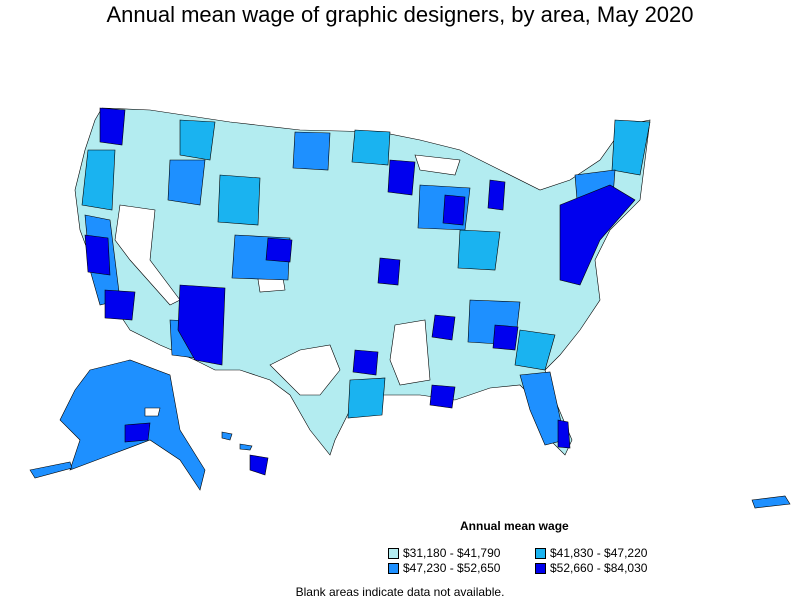  What do you see at coordinates (311, 151) in the screenshot?
I see `north-dakota-east-region` at bounding box center [311, 151].